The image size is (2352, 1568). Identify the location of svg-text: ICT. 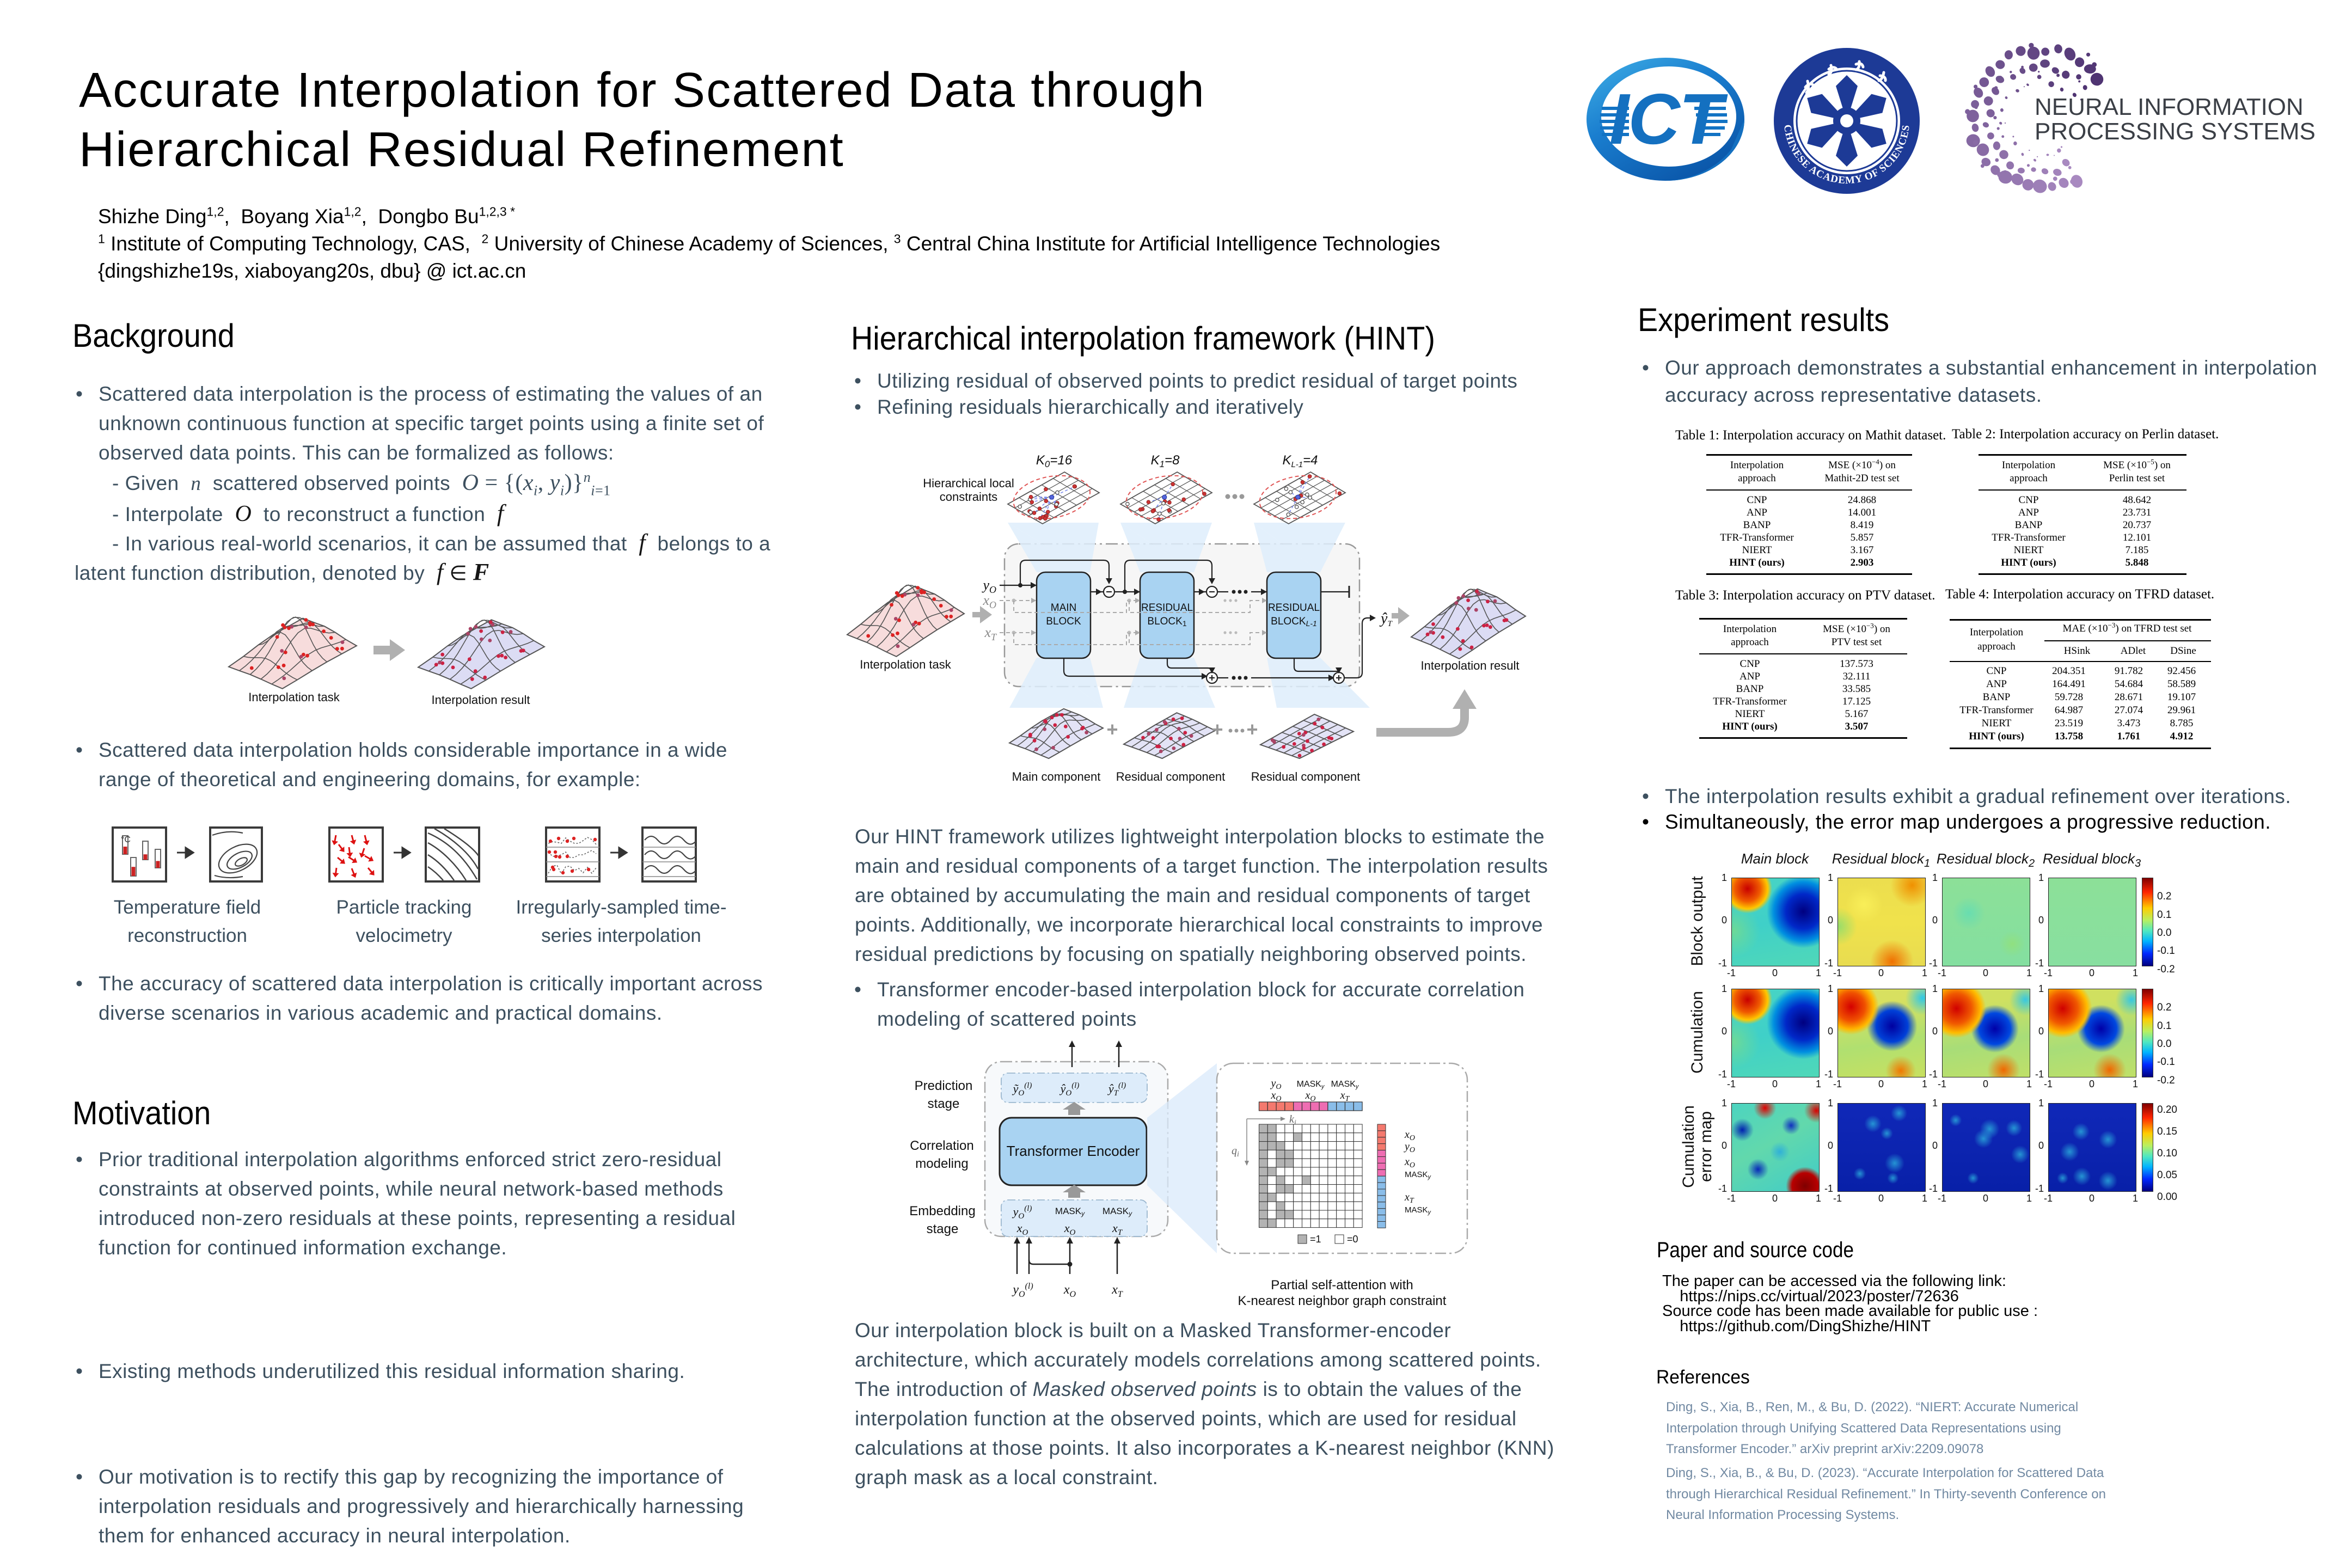
(1668, 119).